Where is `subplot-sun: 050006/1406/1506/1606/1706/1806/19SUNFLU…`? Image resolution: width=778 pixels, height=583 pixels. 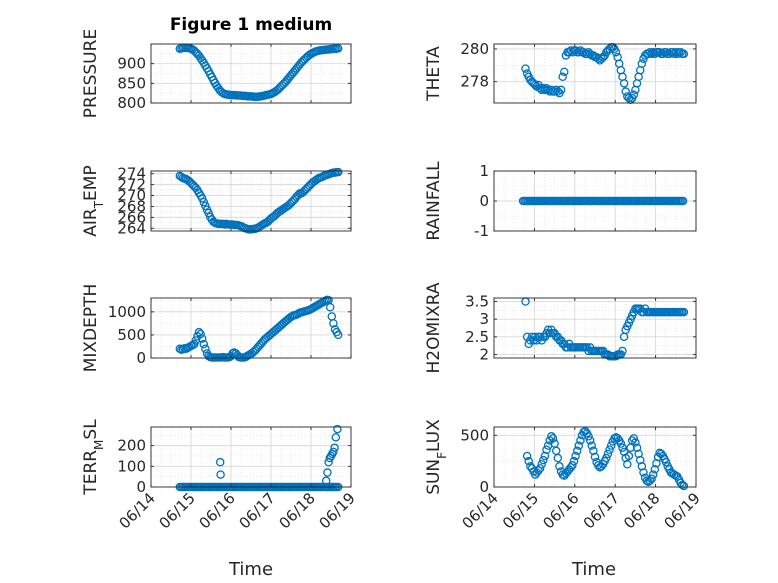
subplot-sun: 050006/1406/1506/1606/1706/1806/19SUNFLU… is located at coordinates (564, 476).